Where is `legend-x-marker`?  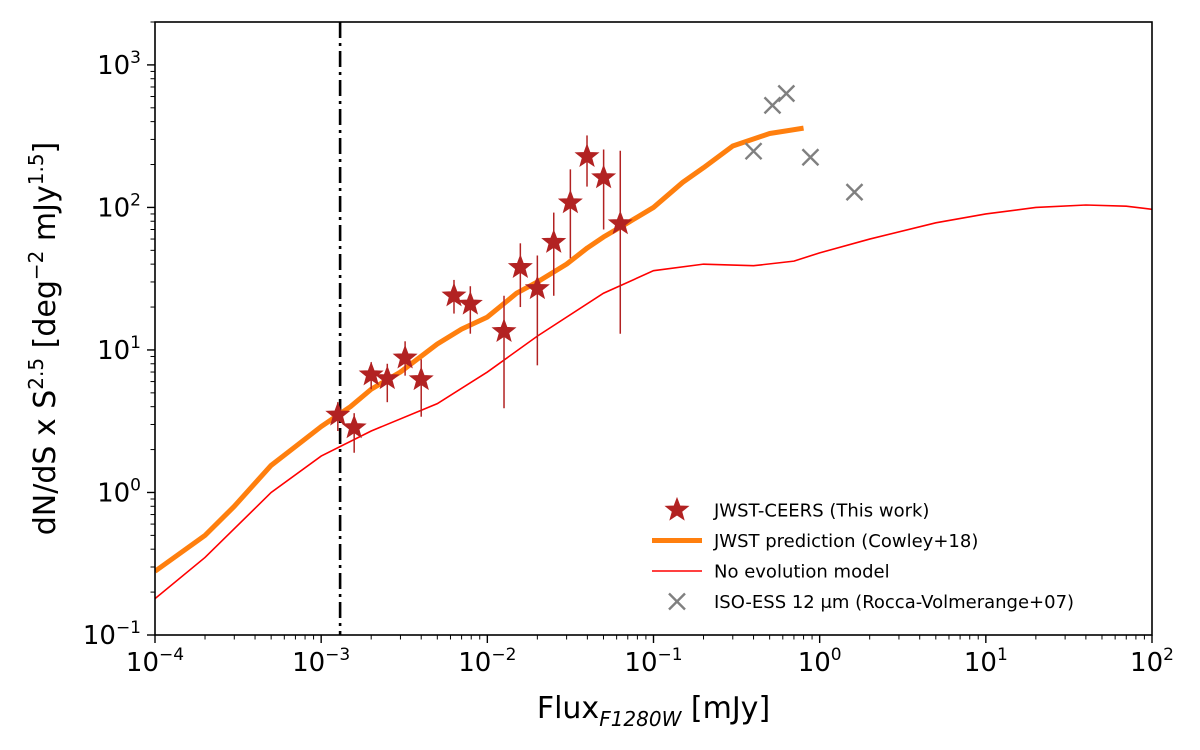
legend-x-marker is located at coordinates (677, 601).